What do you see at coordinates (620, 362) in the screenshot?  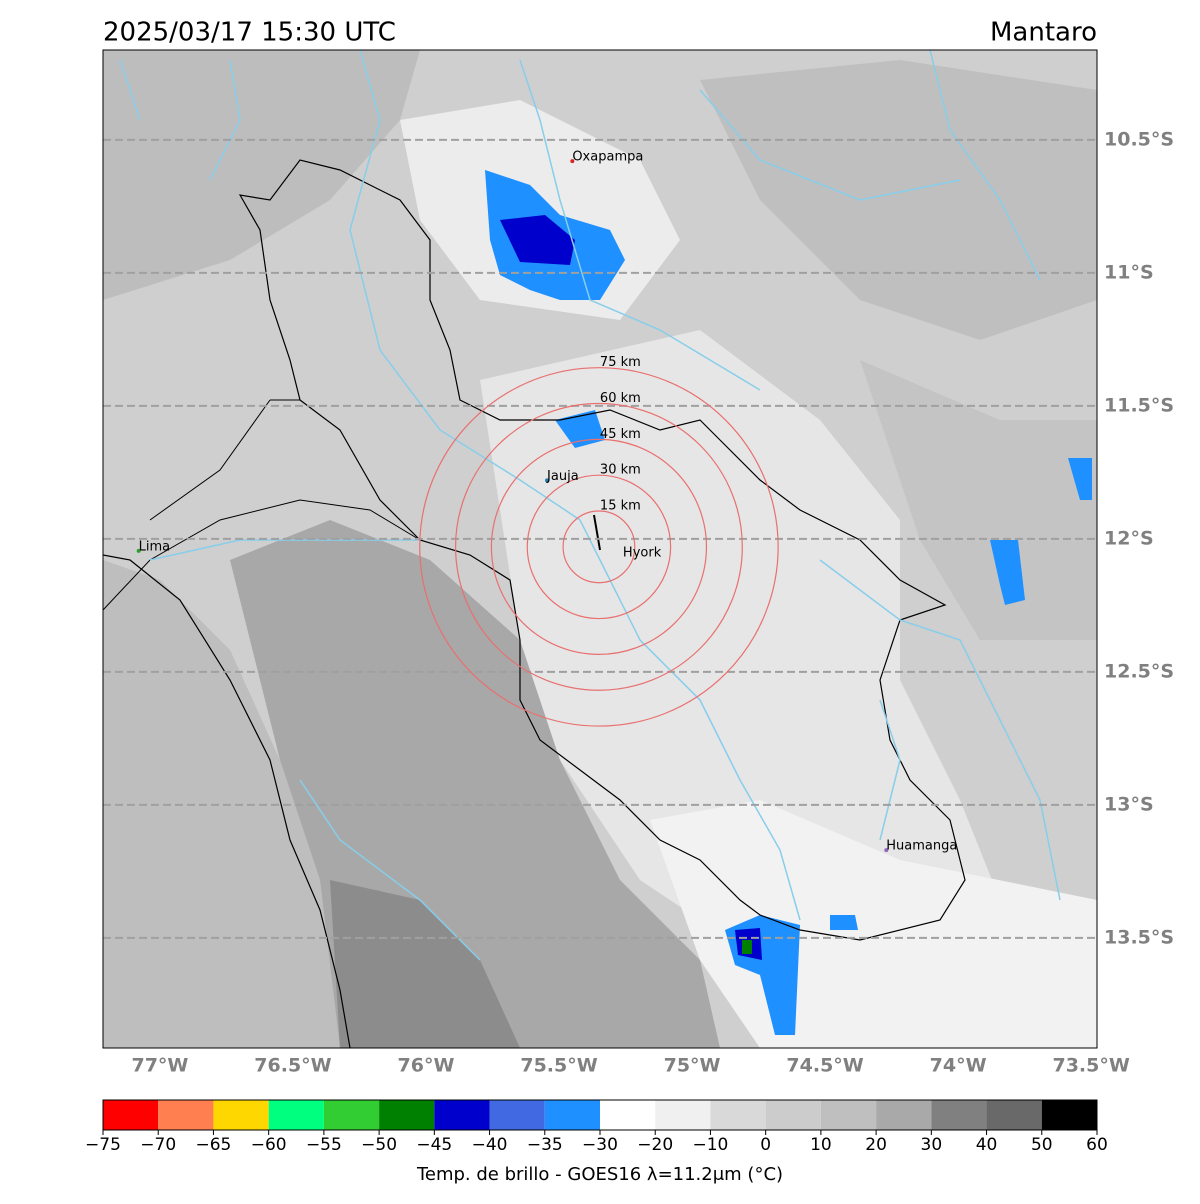 I see `range-ring-label: 75 km` at bounding box center [620, 362].